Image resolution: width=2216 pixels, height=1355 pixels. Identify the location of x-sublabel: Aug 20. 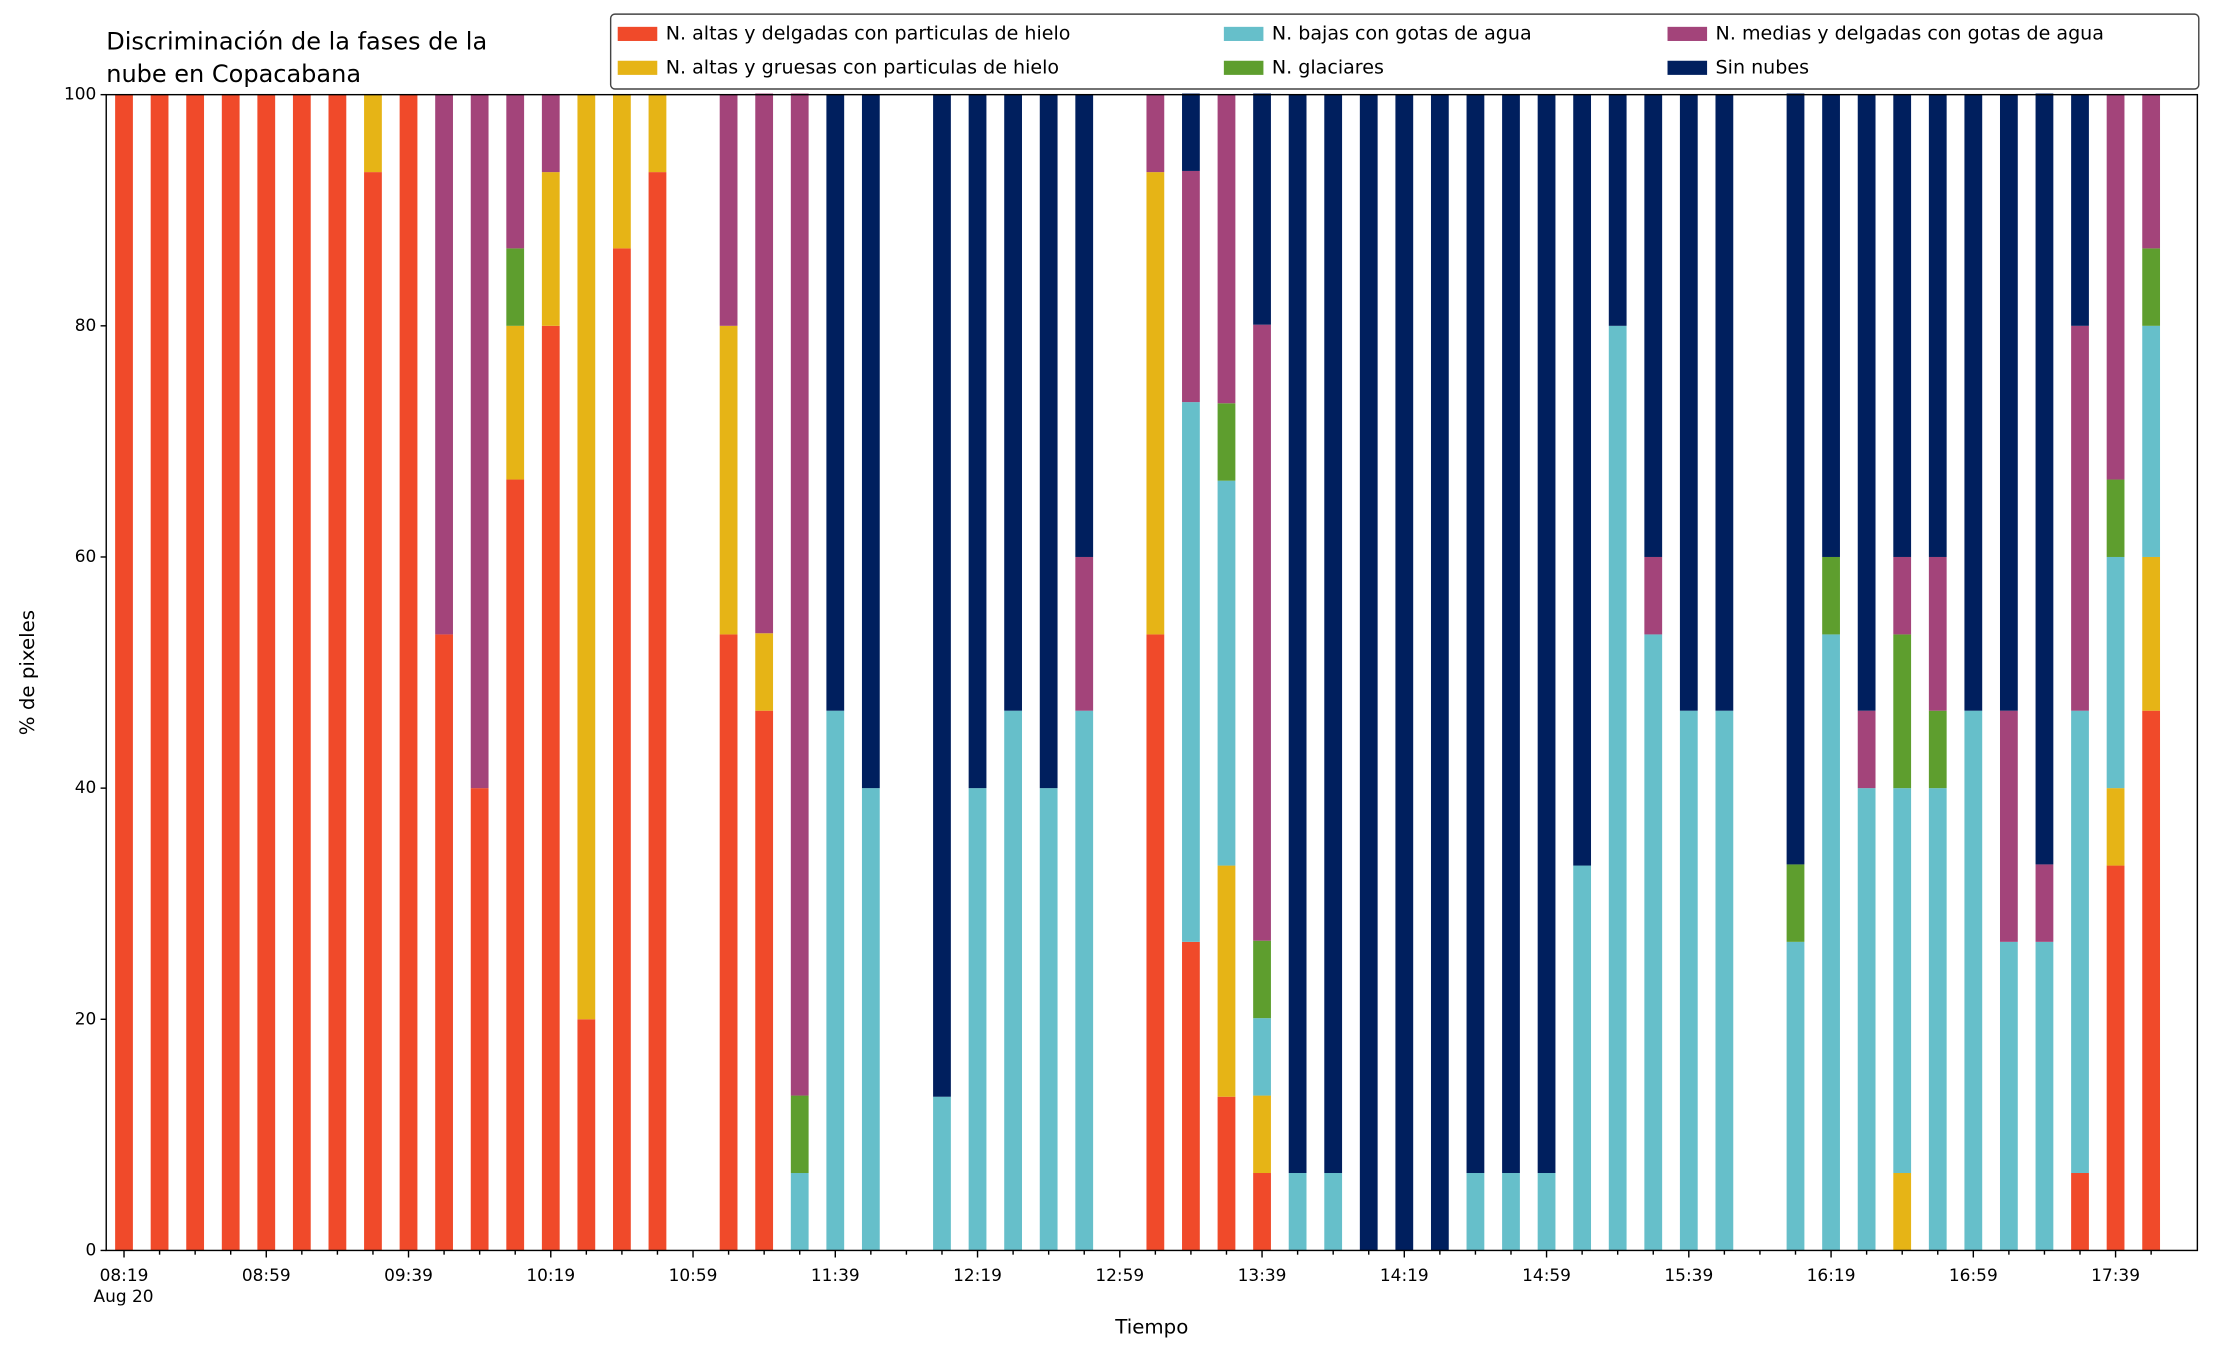
(124, 1296).